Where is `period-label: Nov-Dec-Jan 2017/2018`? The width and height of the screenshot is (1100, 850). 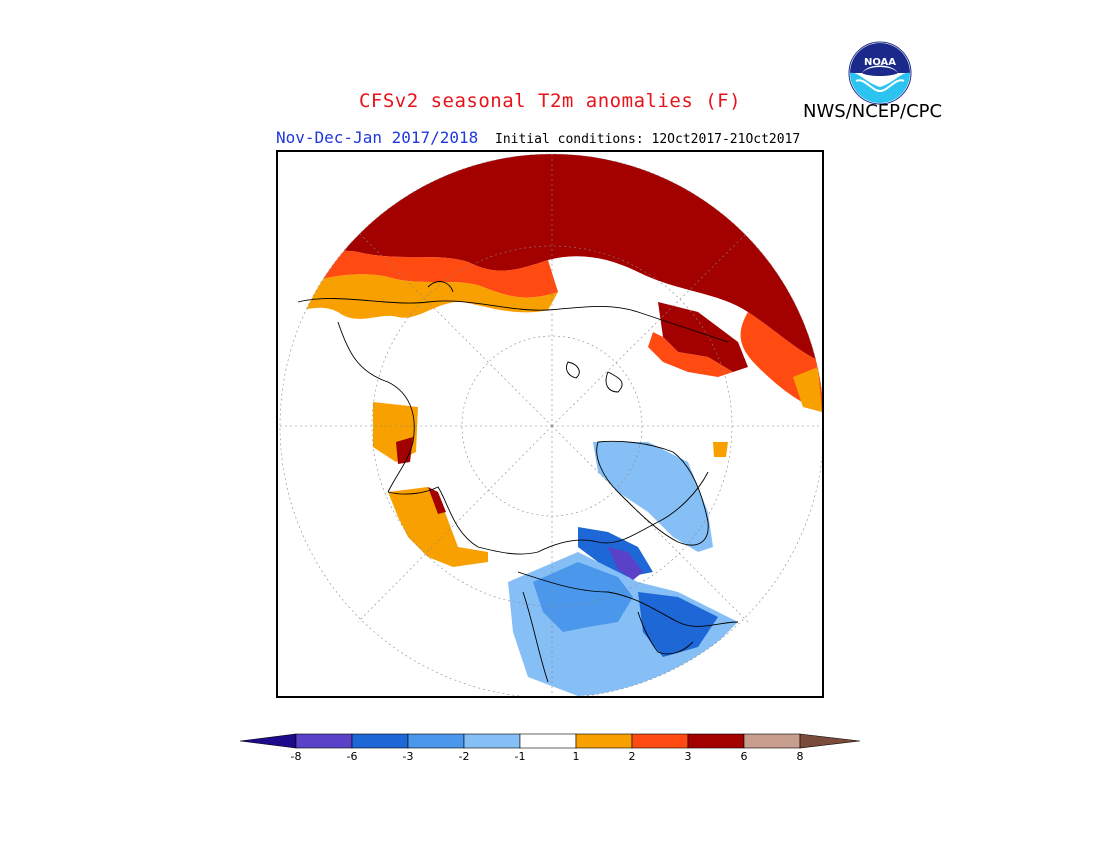
period-label: Nov-Dec-Jan 2017/2018 is located at coordinates (377, 137).